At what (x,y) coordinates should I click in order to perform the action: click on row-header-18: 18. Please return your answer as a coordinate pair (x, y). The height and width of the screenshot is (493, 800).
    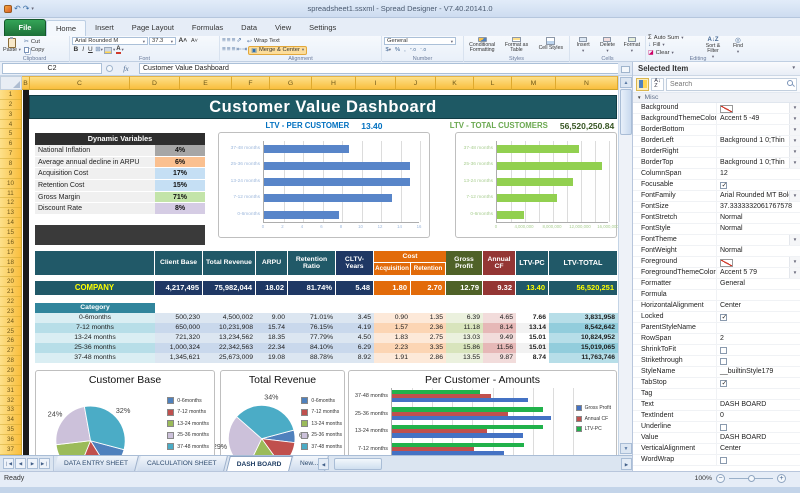
    Looking at the image, I should click on (10, 263).